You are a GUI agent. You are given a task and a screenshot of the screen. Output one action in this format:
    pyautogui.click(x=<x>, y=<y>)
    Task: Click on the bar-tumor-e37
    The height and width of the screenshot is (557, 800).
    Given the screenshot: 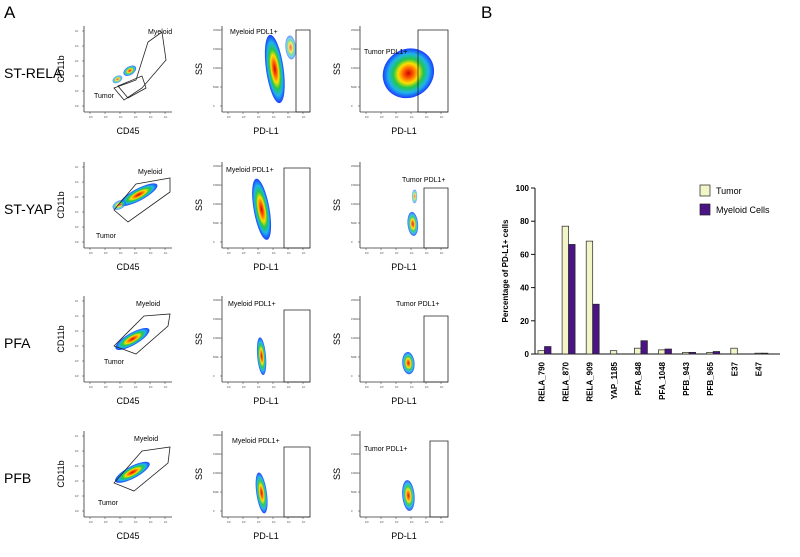 What is the action you would take?
    pyautogui.click(x=734, y=351)
    